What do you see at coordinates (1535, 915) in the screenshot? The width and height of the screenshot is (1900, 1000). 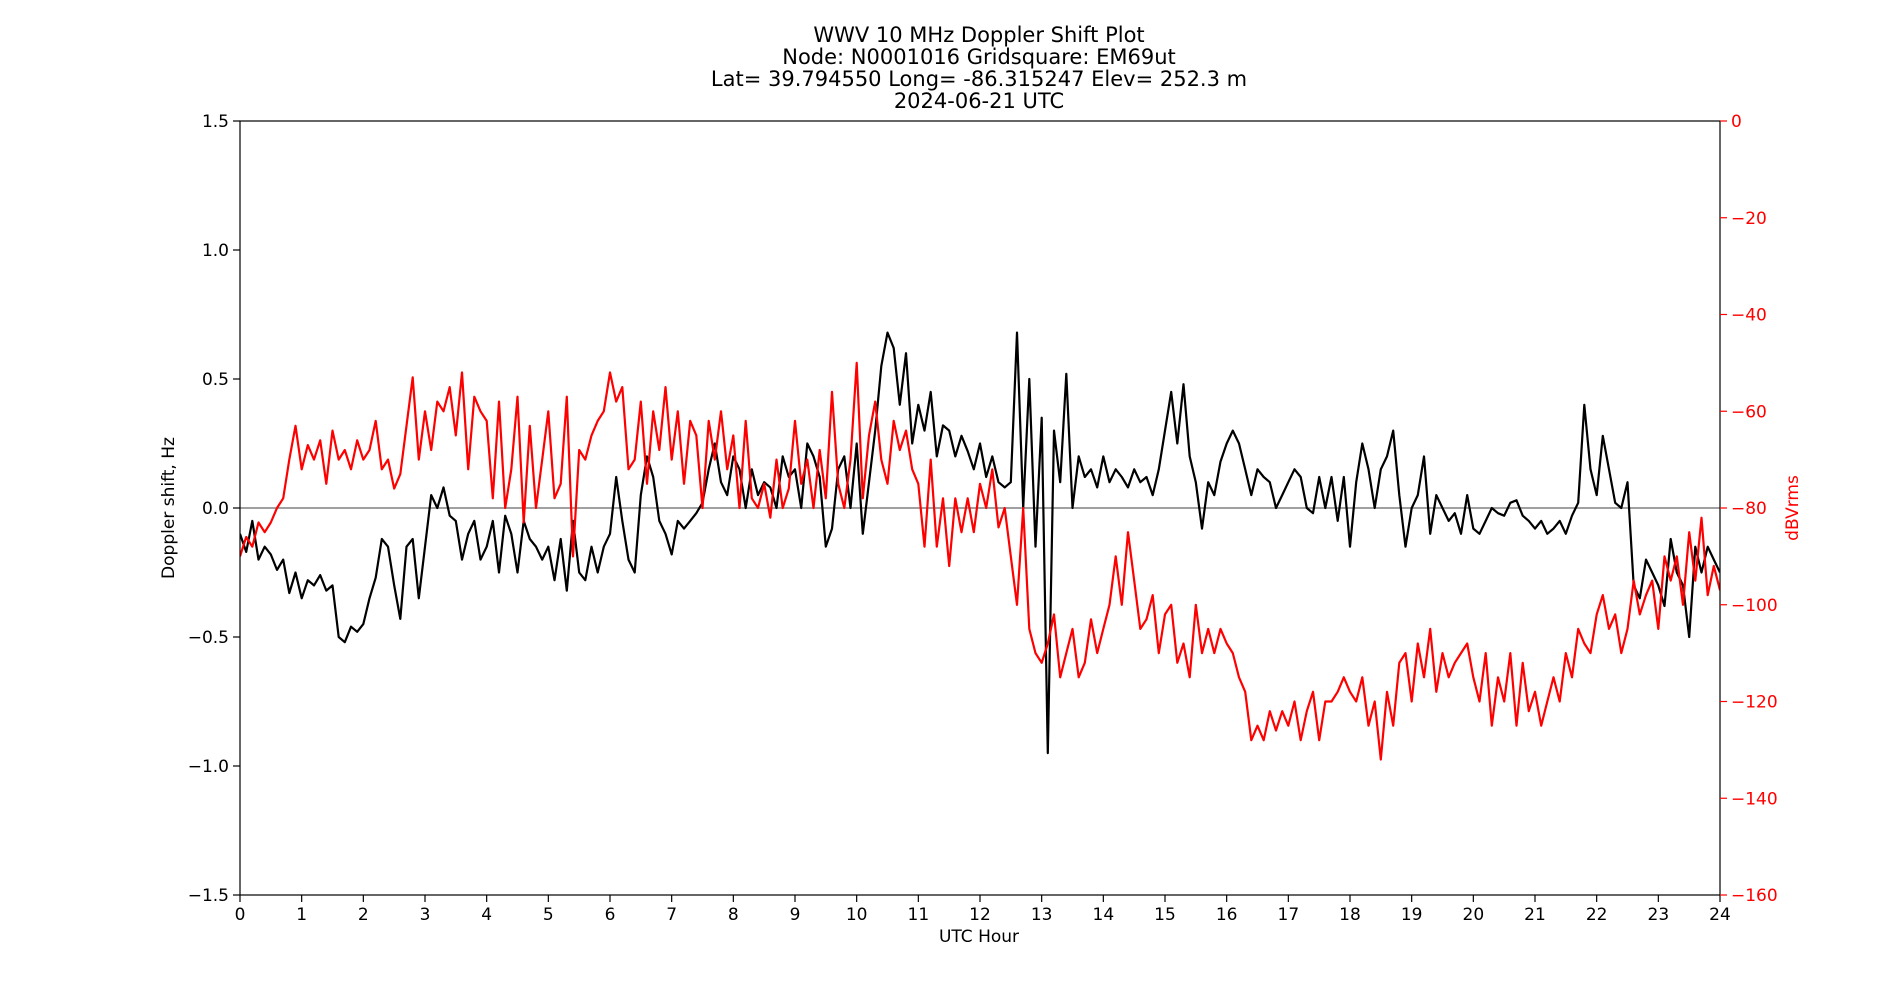 I see `x-tick-label: 21` at bounding box center [1535, 915].